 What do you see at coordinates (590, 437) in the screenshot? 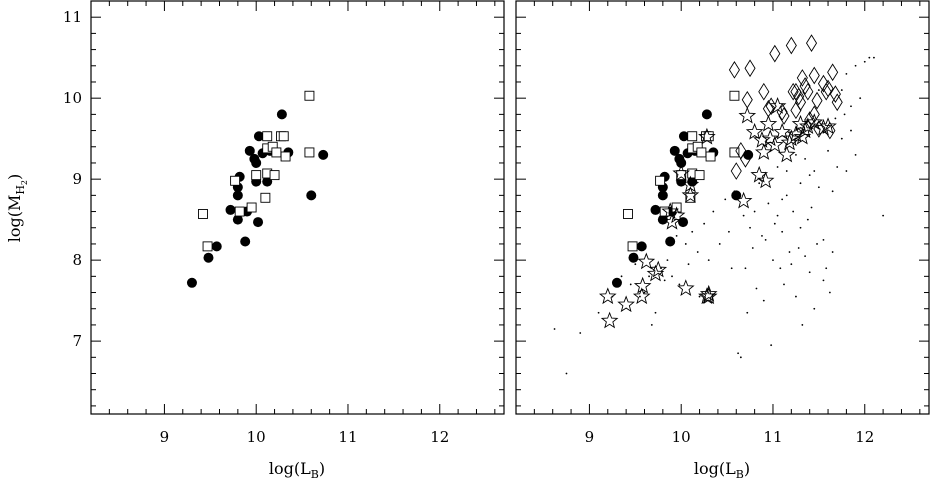
I see `right-x-tick-label: 9` at bounding box center [590, 437].